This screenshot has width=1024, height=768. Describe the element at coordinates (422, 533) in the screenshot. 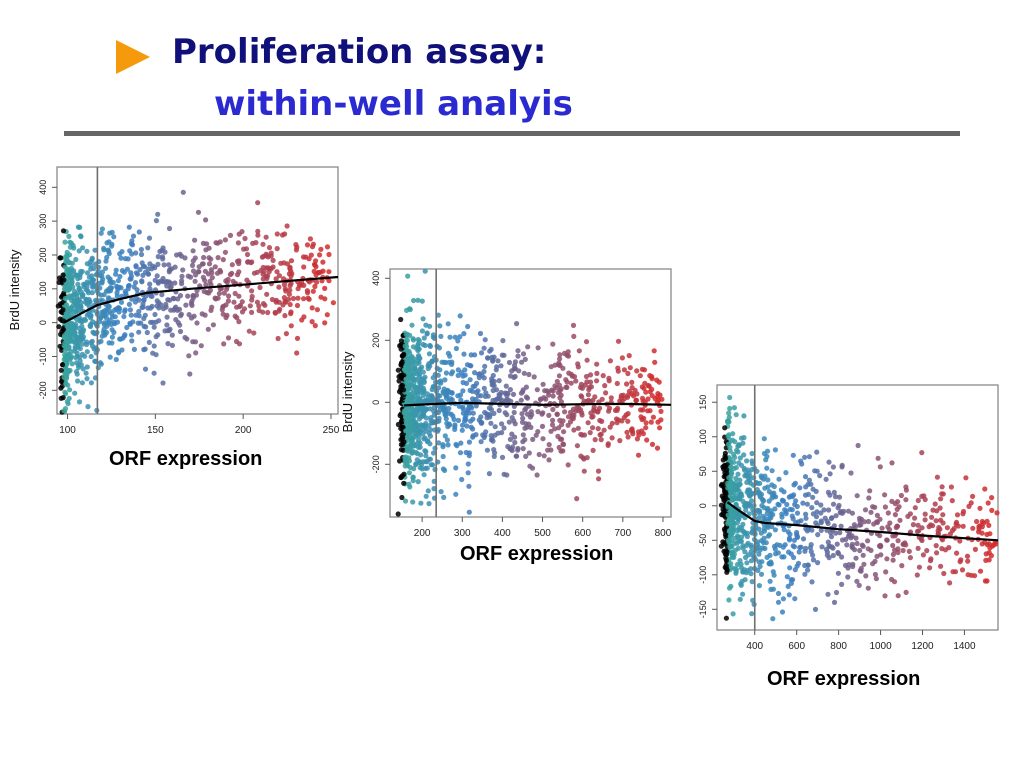

I see `x-tick-label: 200` at that location.